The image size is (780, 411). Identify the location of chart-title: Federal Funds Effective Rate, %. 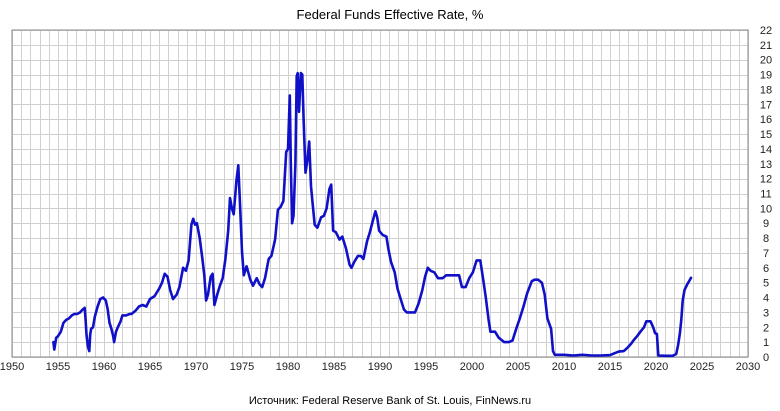
(390, 14).